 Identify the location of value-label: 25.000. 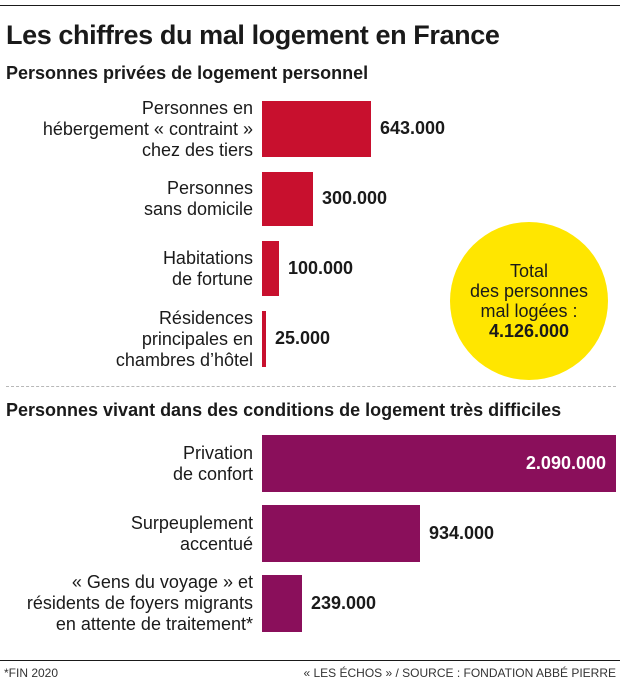
(303, 338).